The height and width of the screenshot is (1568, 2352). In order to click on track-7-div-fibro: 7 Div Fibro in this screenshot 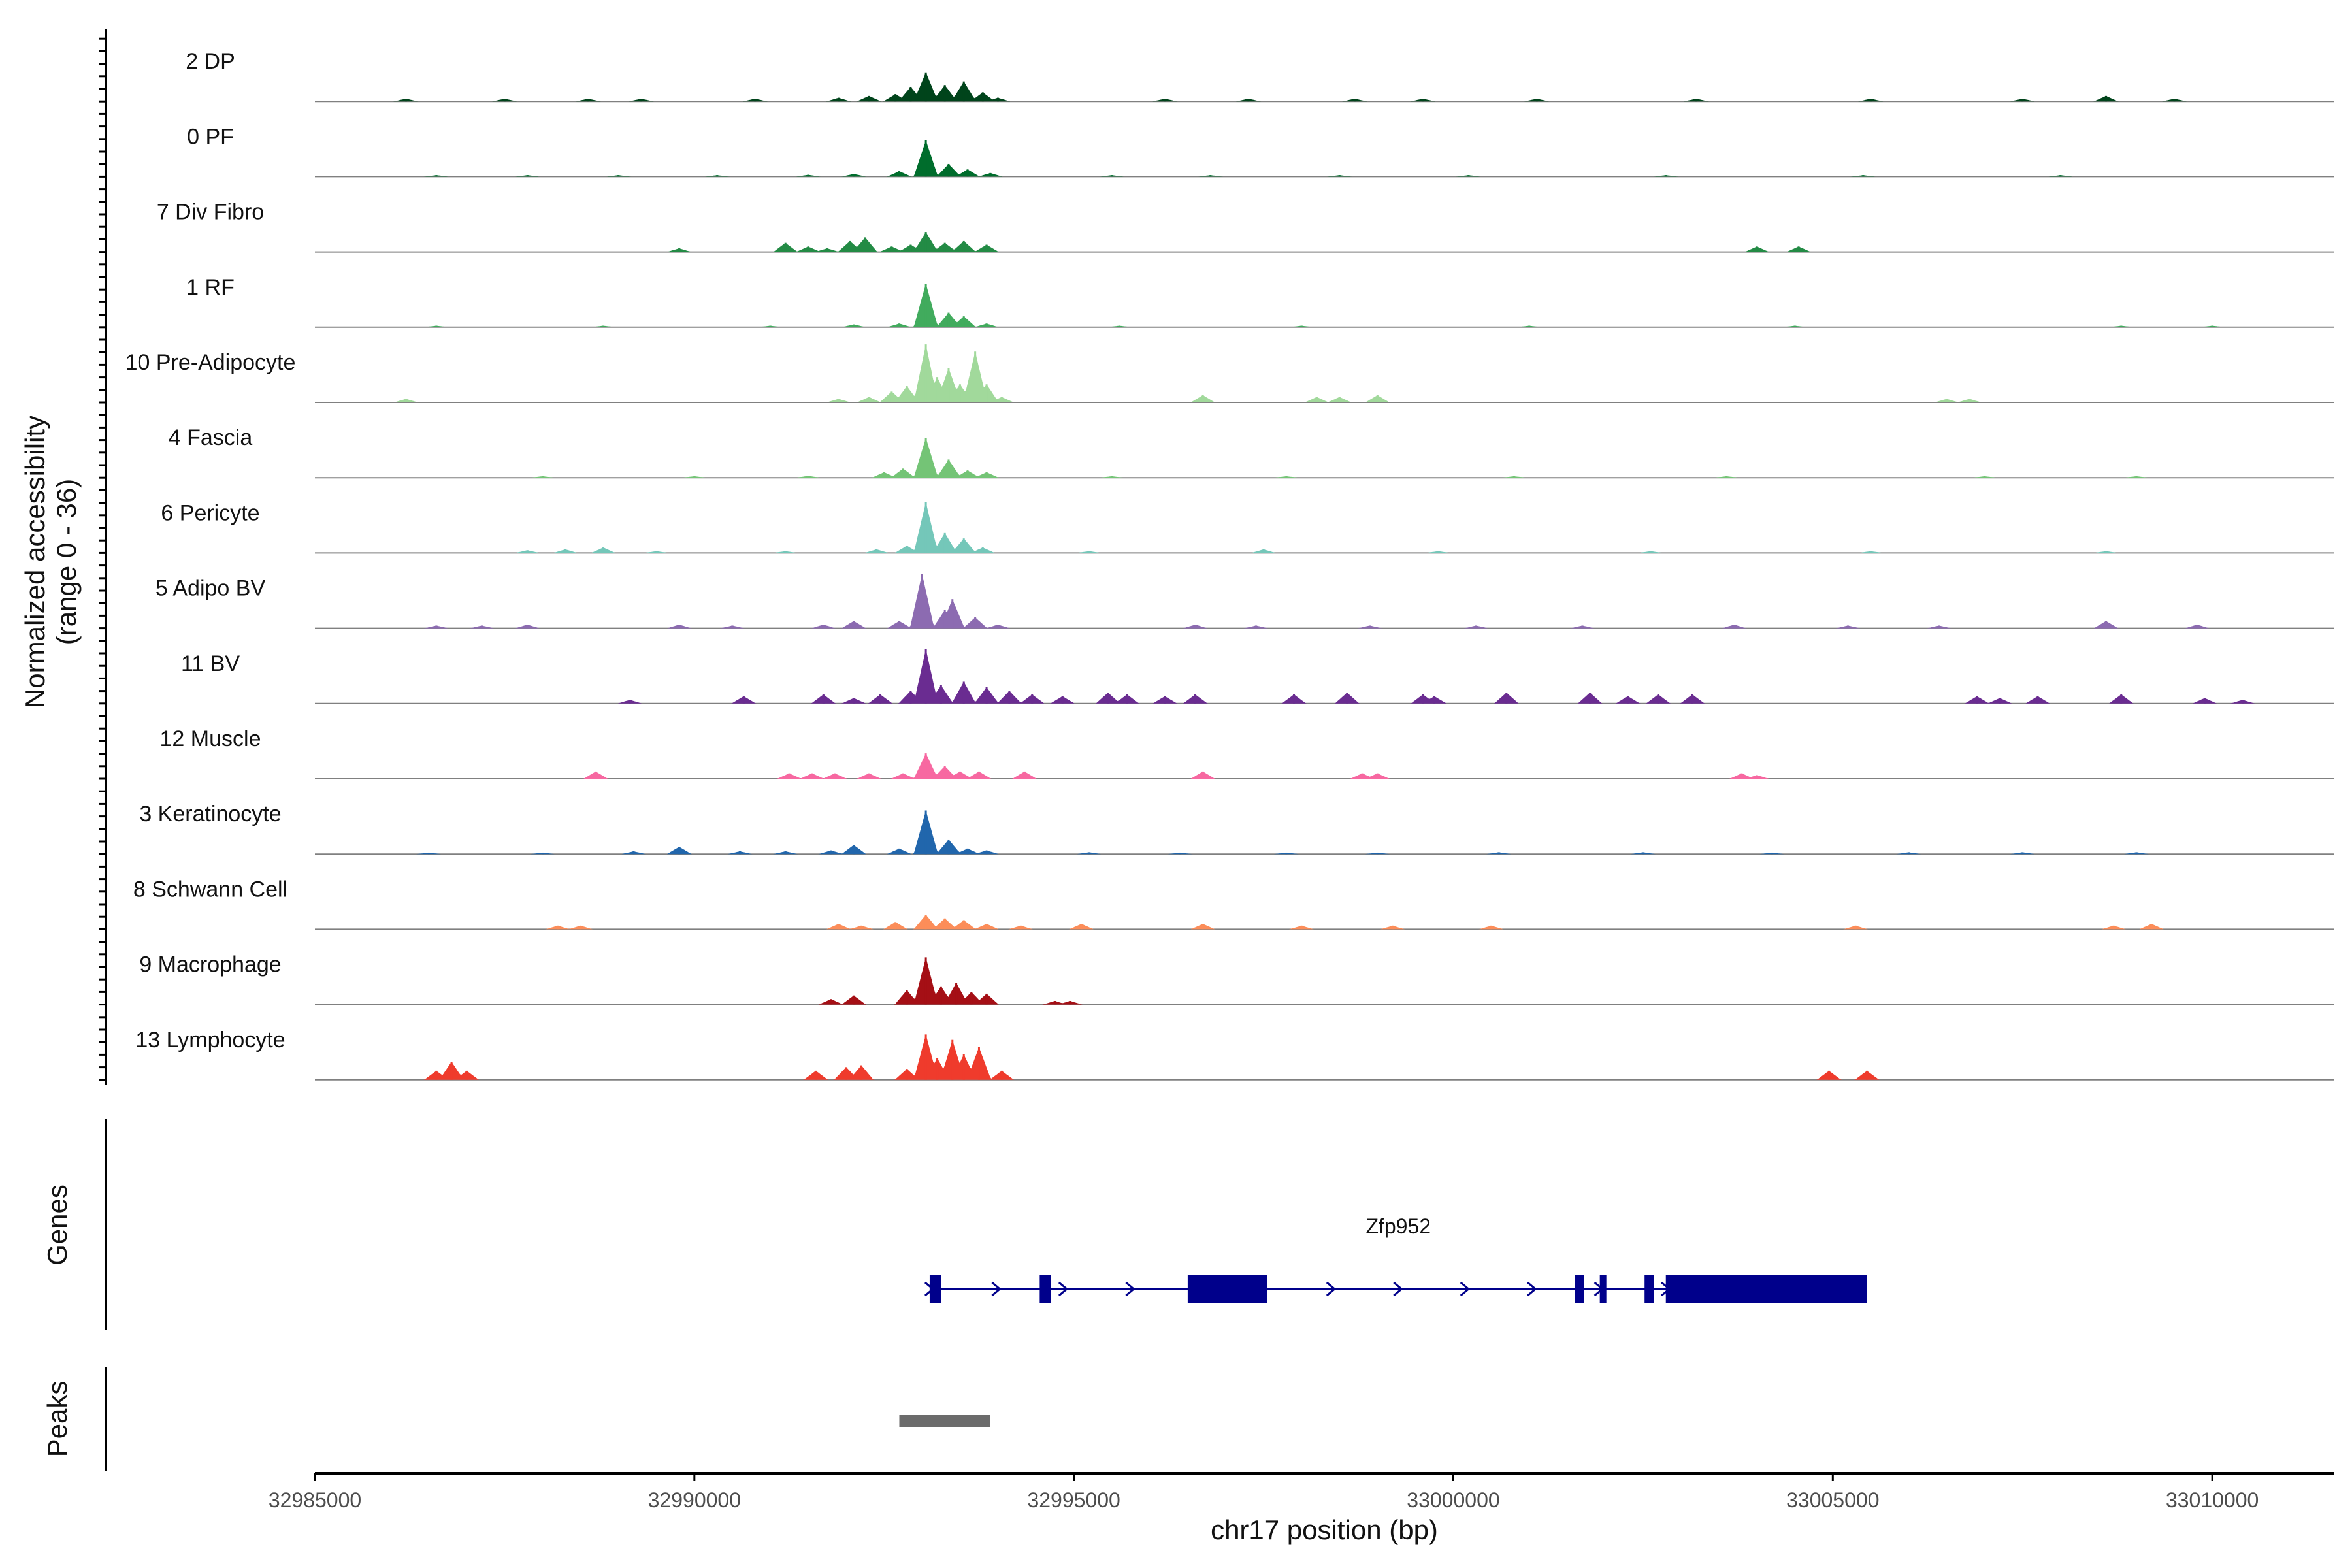, I will do `click(1245, 226)`.